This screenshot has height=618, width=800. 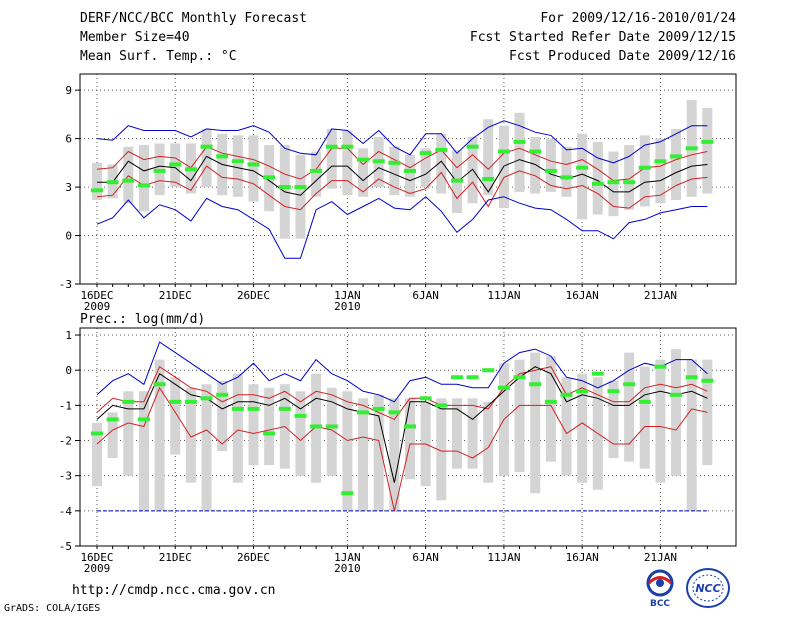 I want to click on bcc-logo-icon: BCC, so click(x=660, y=588).